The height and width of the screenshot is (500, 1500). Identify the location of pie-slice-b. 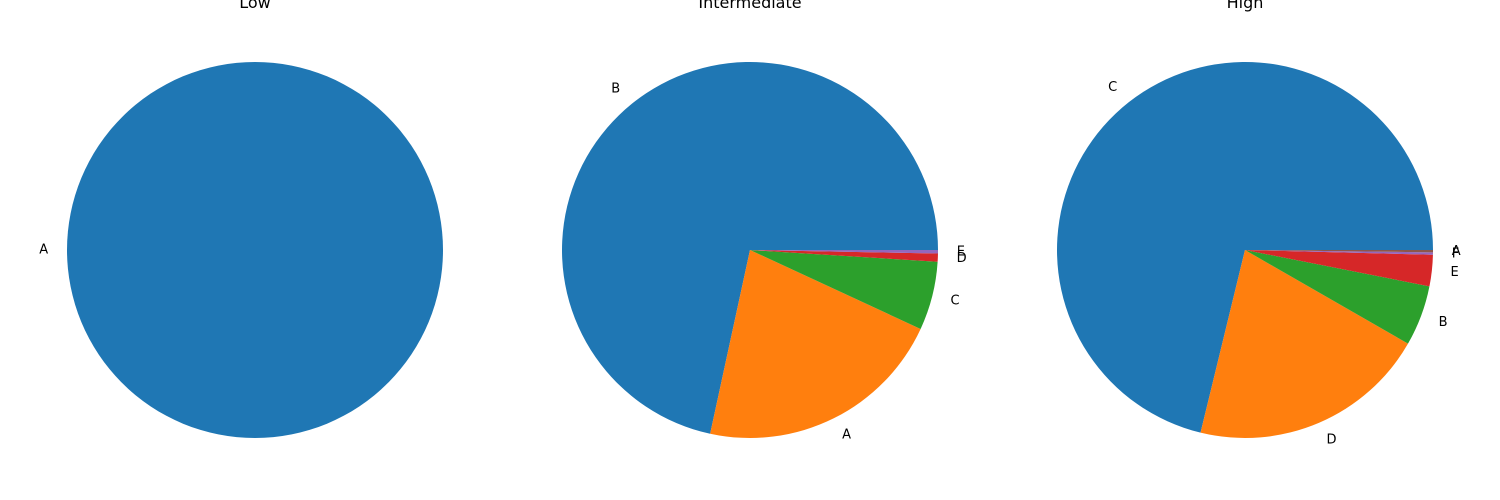
(1337, 297).